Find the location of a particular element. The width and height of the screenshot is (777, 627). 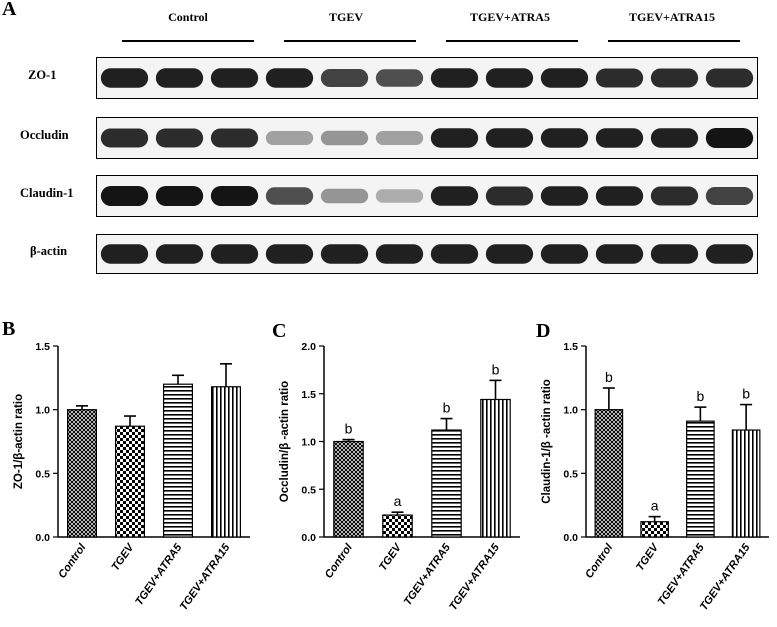

panel-letter-b: B is located at coordinates (9, 329).